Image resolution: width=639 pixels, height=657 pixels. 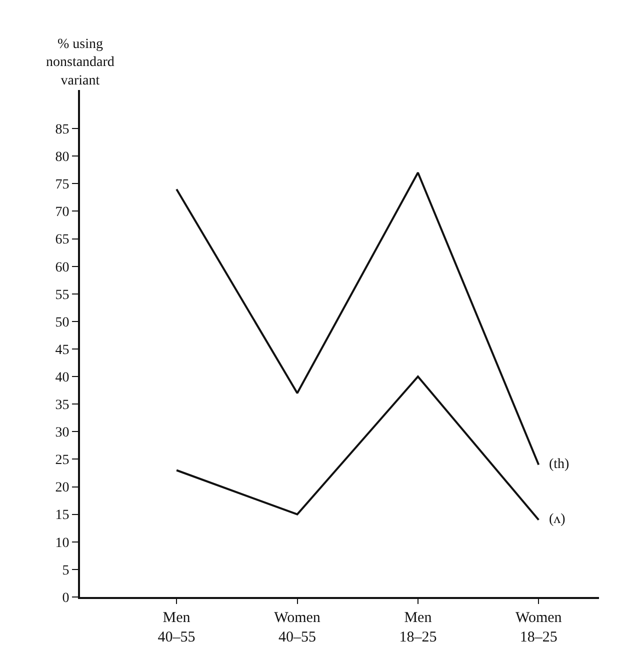 What do you see at coordinates (62, 378) in the screenshot?
I see `y-tick-label: 40` at bounding box center [62, 378].